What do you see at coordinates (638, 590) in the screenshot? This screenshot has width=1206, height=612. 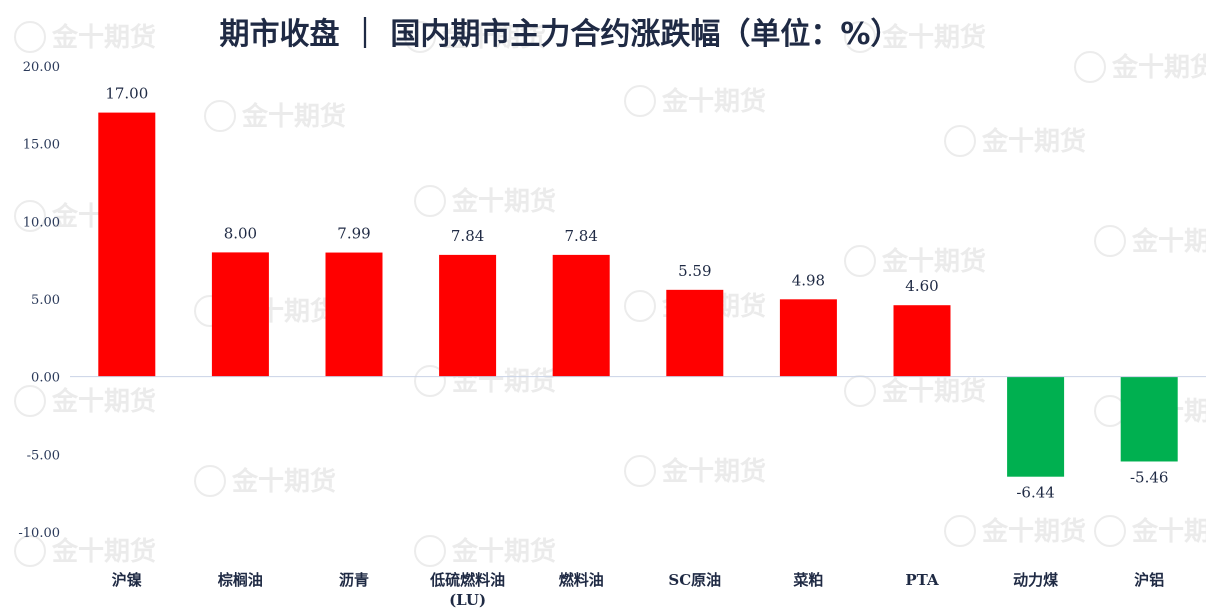 I see `x-axis-labels: 沪镍 棕榈油 沥青 低硫燃料油(LU) 燃料油 SC原油 菜粕 PTA 动力煤 沪铝` at bounding box center [638, 590].